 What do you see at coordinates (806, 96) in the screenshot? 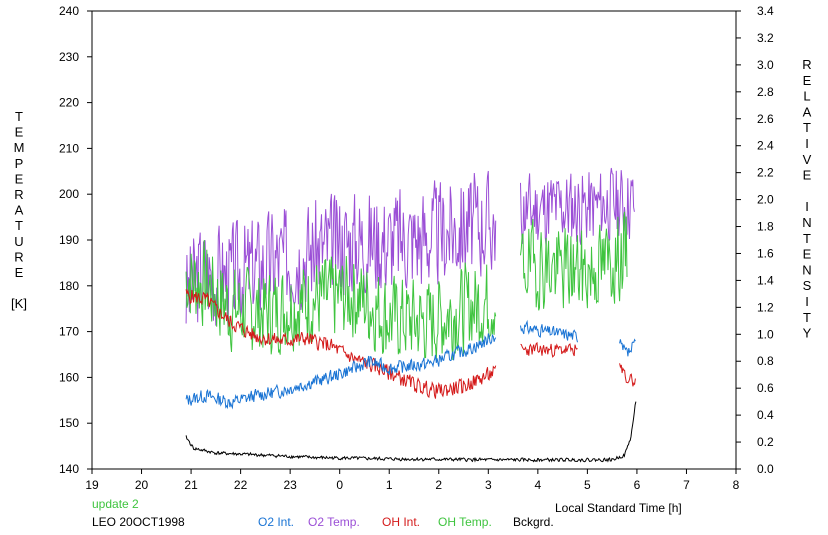
I see `y-right-label-char: L` at bounding box center [806, 96].